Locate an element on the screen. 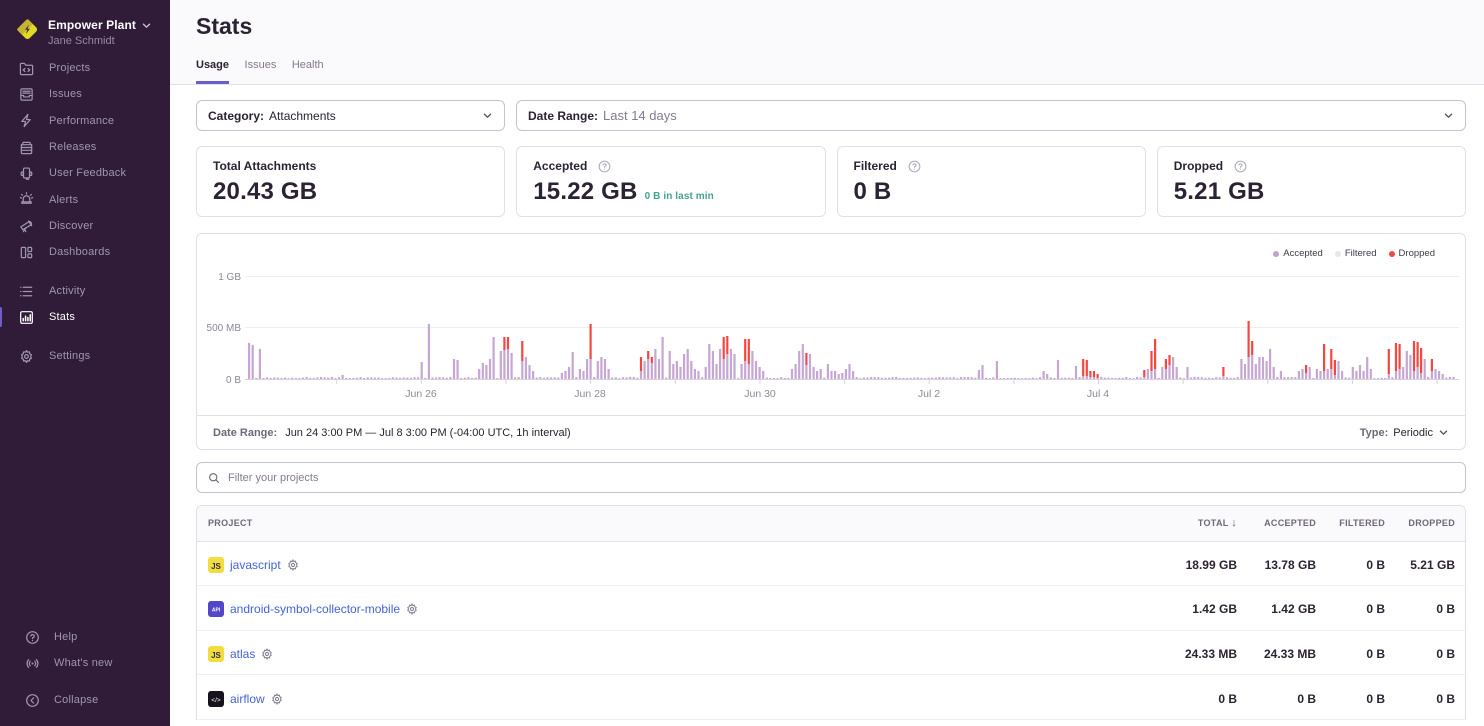  svg-text: Jun 26 is located at coordinates (421, 394).